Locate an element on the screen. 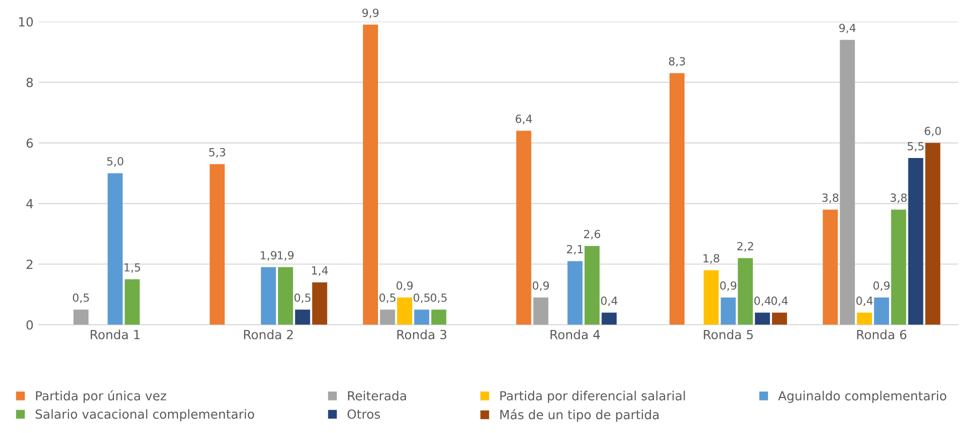 The width and height of the screenshot is (963, 433). data-label: 6,4 is located at coordinates (524, 119).